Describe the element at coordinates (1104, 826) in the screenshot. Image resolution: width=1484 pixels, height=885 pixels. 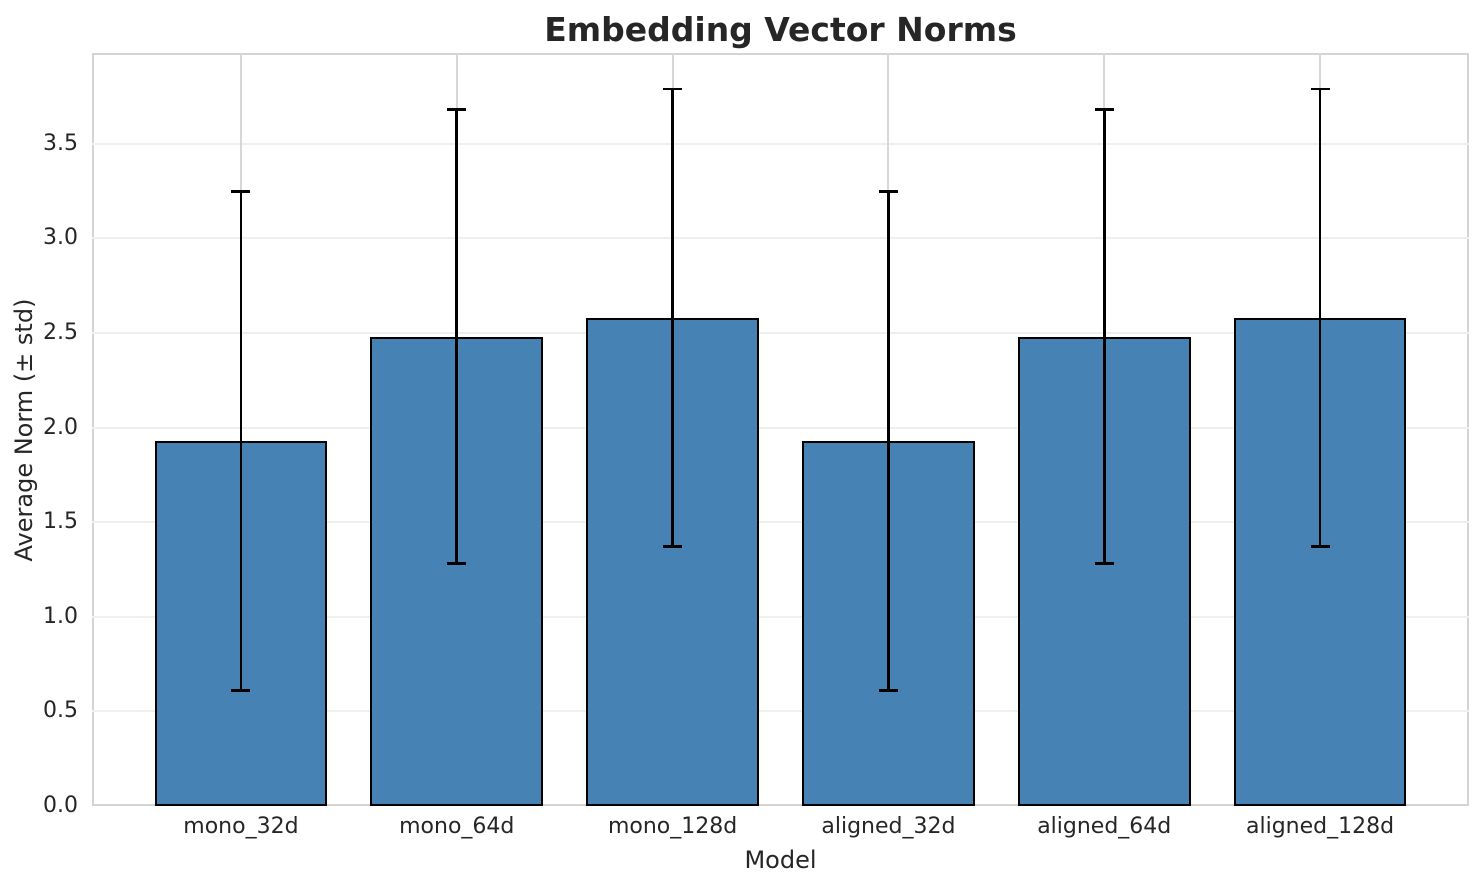
I see `x-tick-label: aligned_64d` at that location.